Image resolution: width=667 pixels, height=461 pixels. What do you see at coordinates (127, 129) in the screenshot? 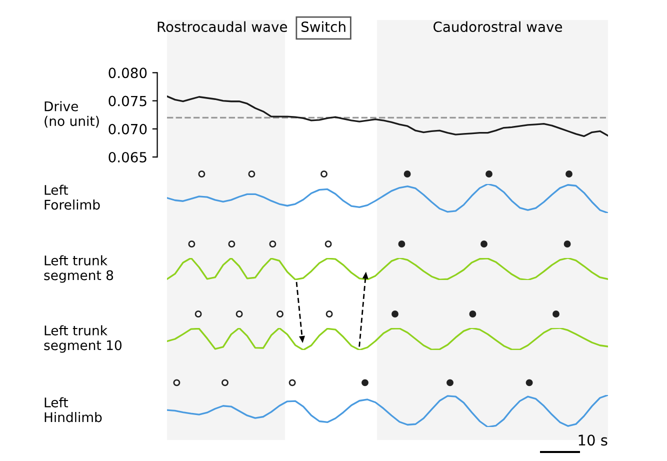
I see `y-tick-label: 0.070` at bounding box center [127, 129].